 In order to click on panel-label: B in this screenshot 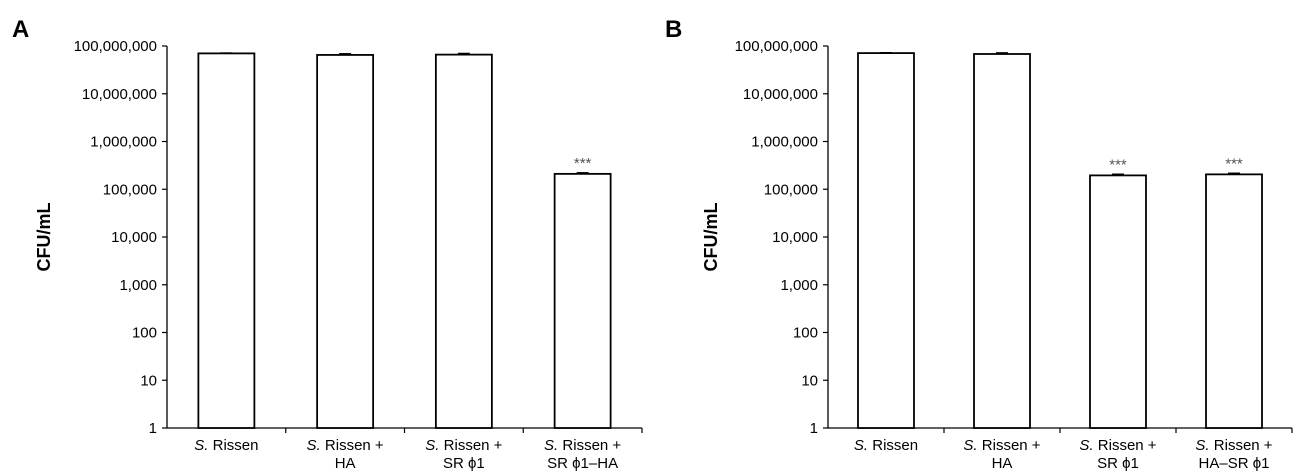, I will do `click(673, 29)`.